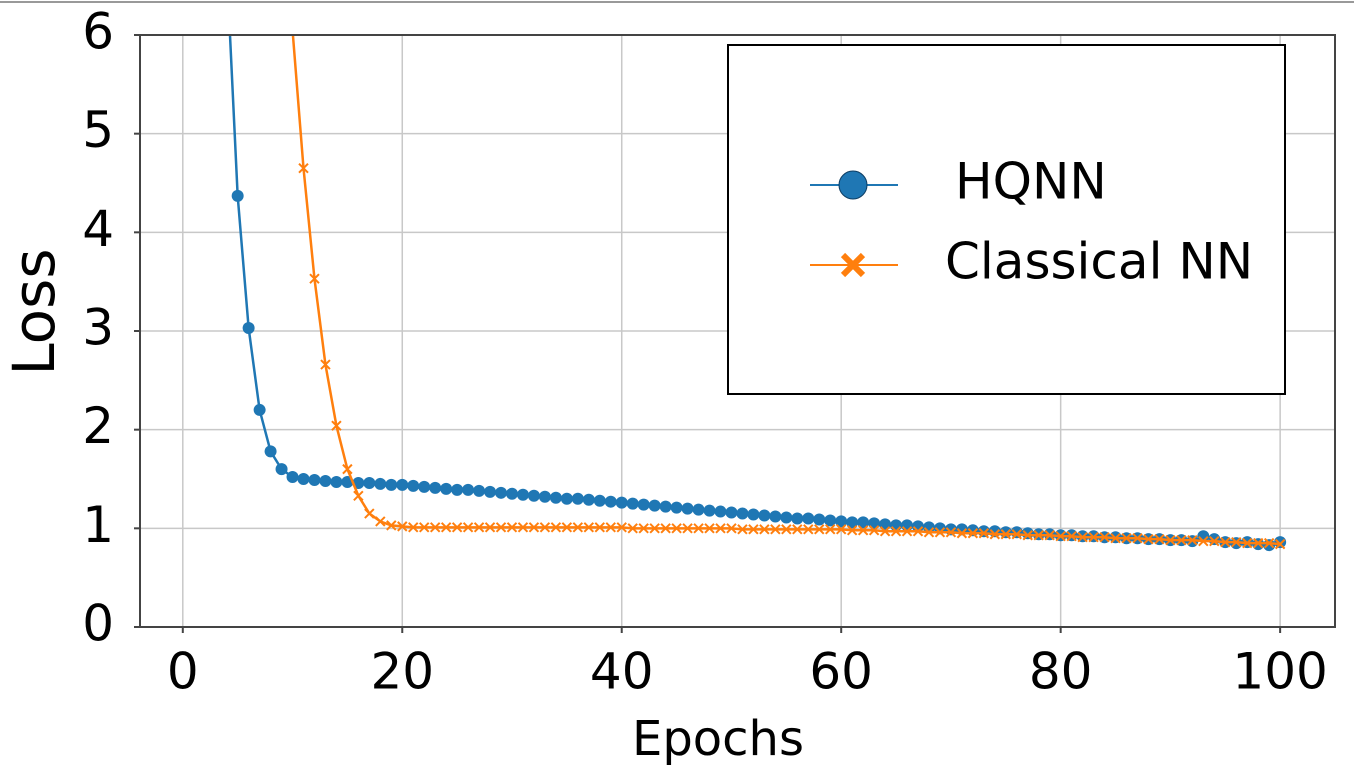 This screenshot has height=777, width=1354. I want to click on y-tick-label: 0, so click(98, 624).